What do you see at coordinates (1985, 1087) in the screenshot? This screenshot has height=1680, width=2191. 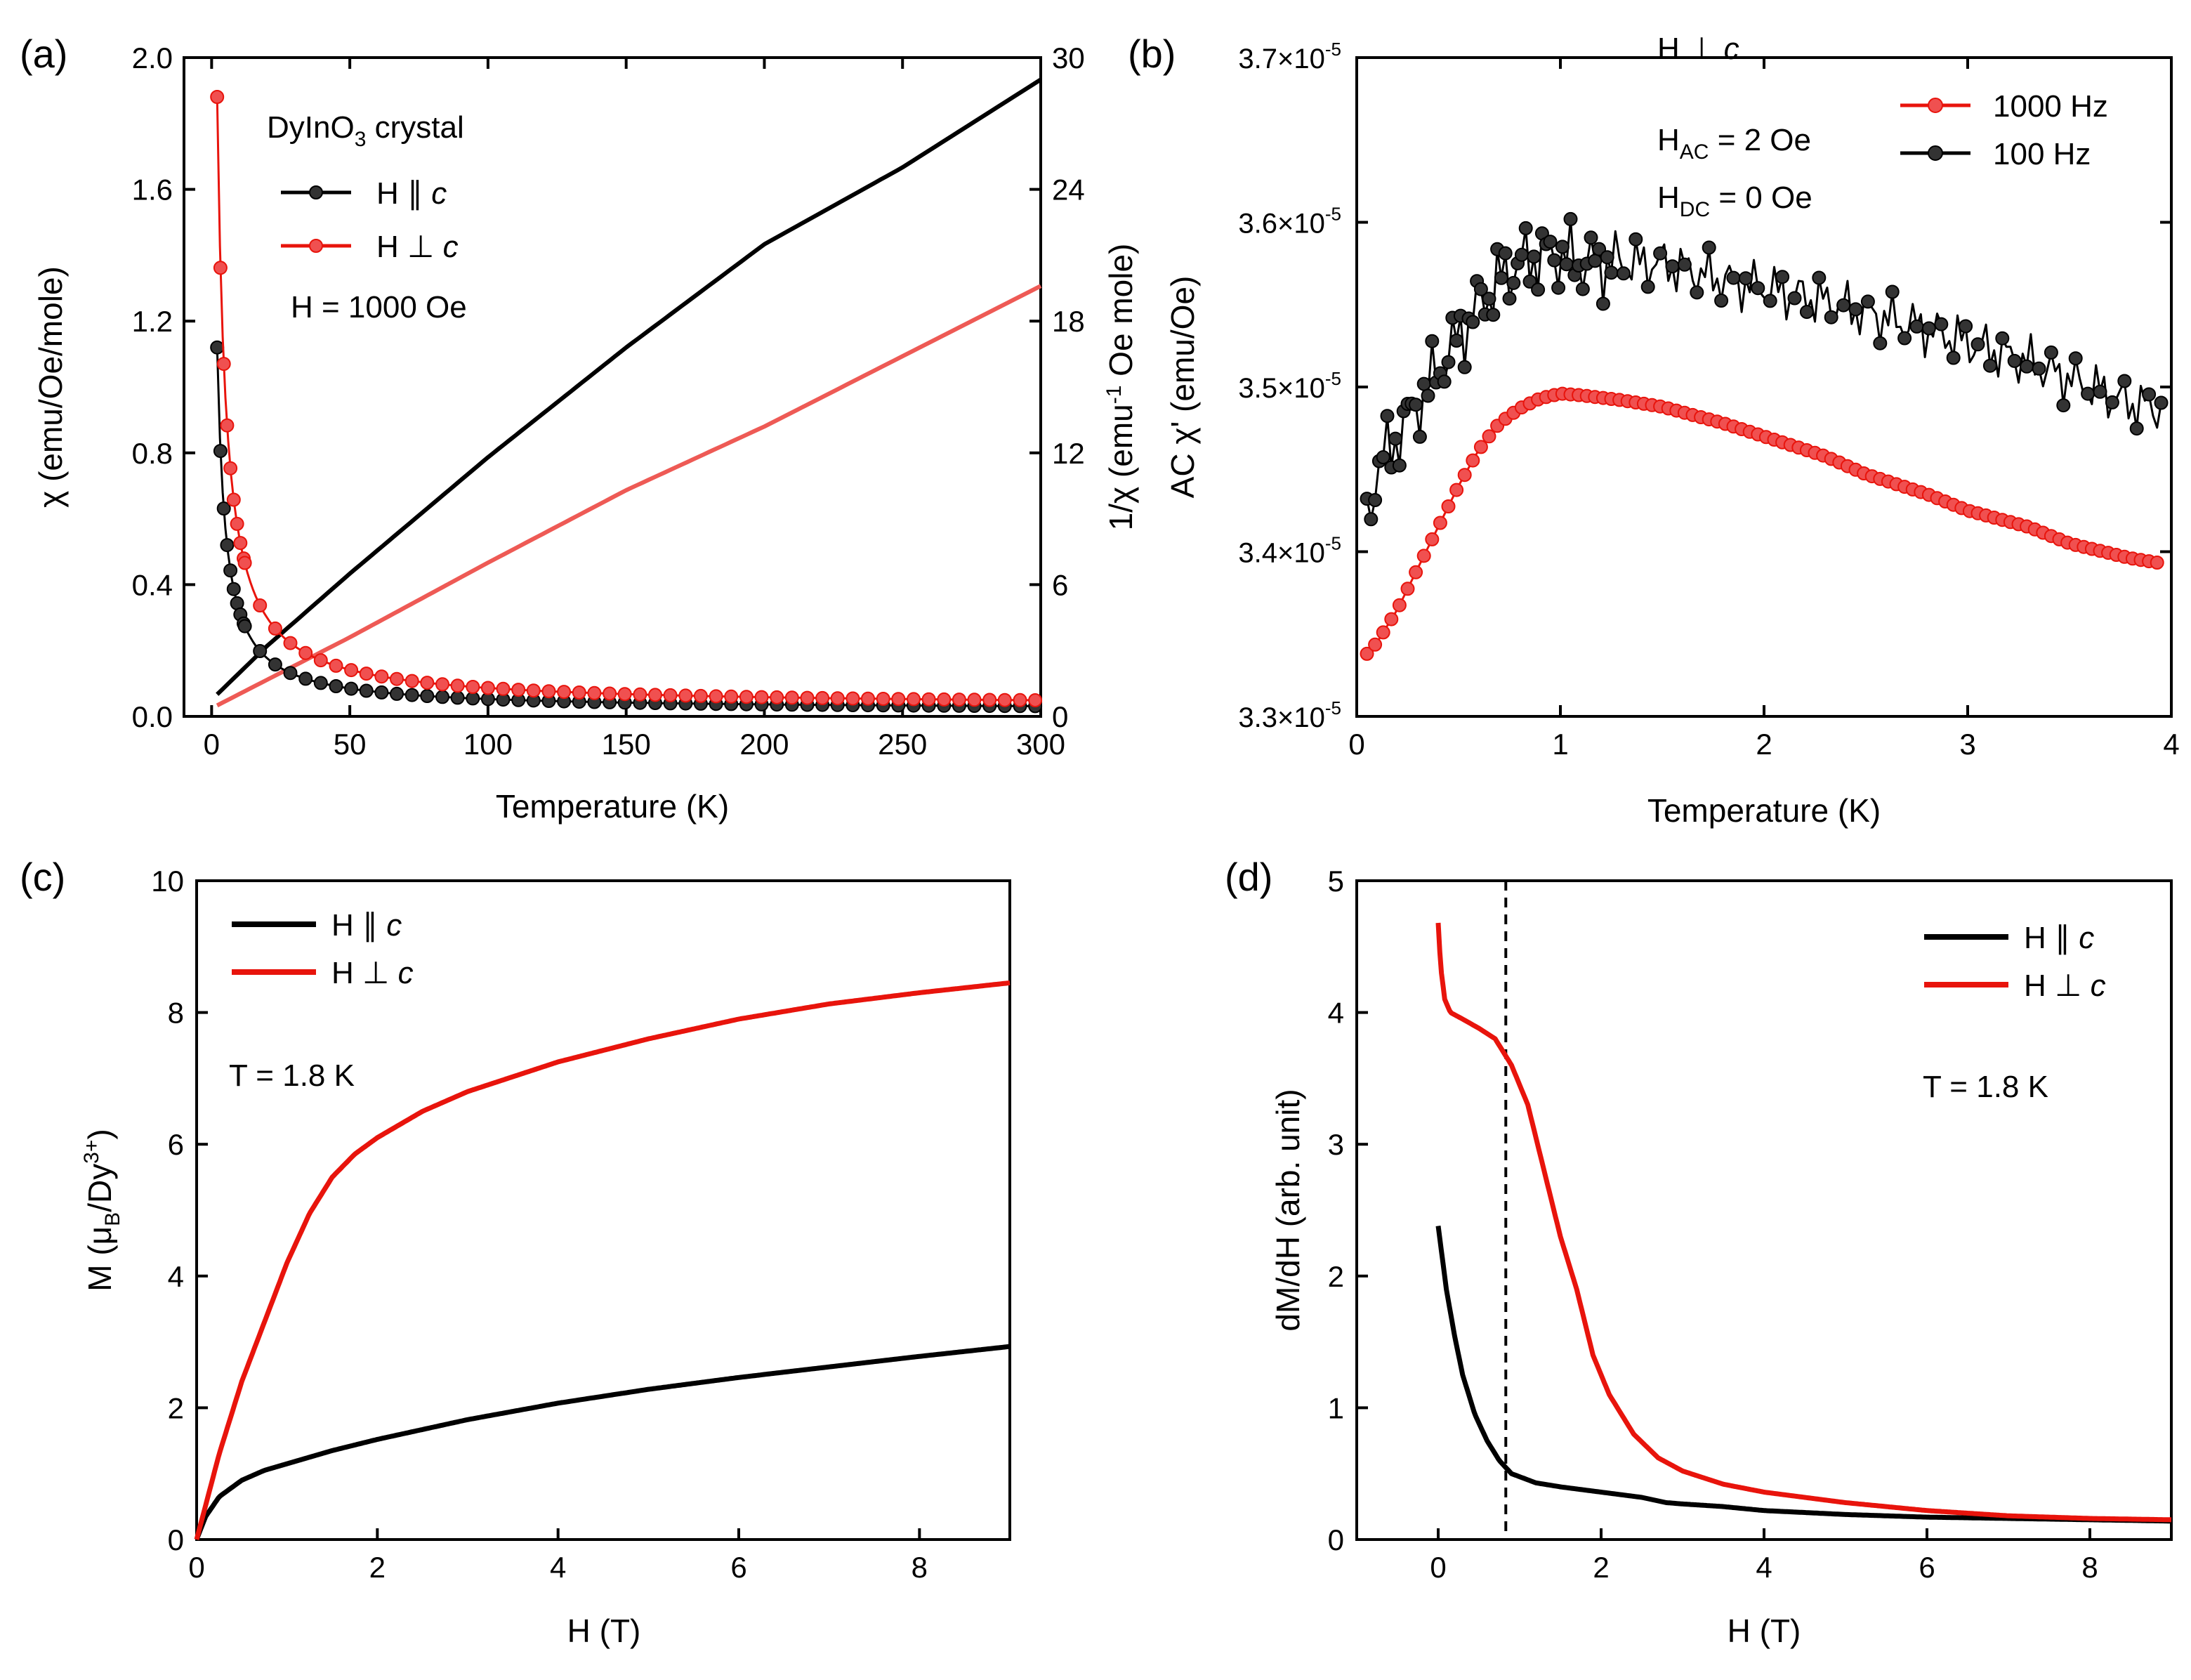 I see `temperature-annotation-d: T = 1.8 K` at bounding box center [1985, 1087].